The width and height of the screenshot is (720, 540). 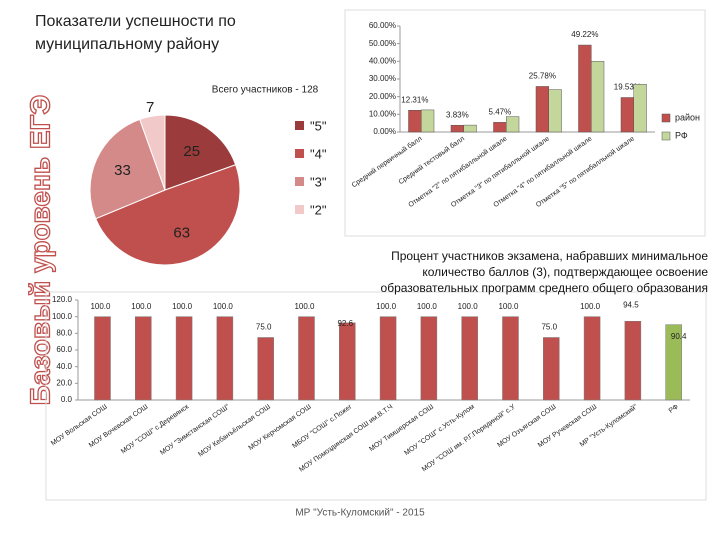 I want to click on legend-label: район, so click(x=687, y=117).